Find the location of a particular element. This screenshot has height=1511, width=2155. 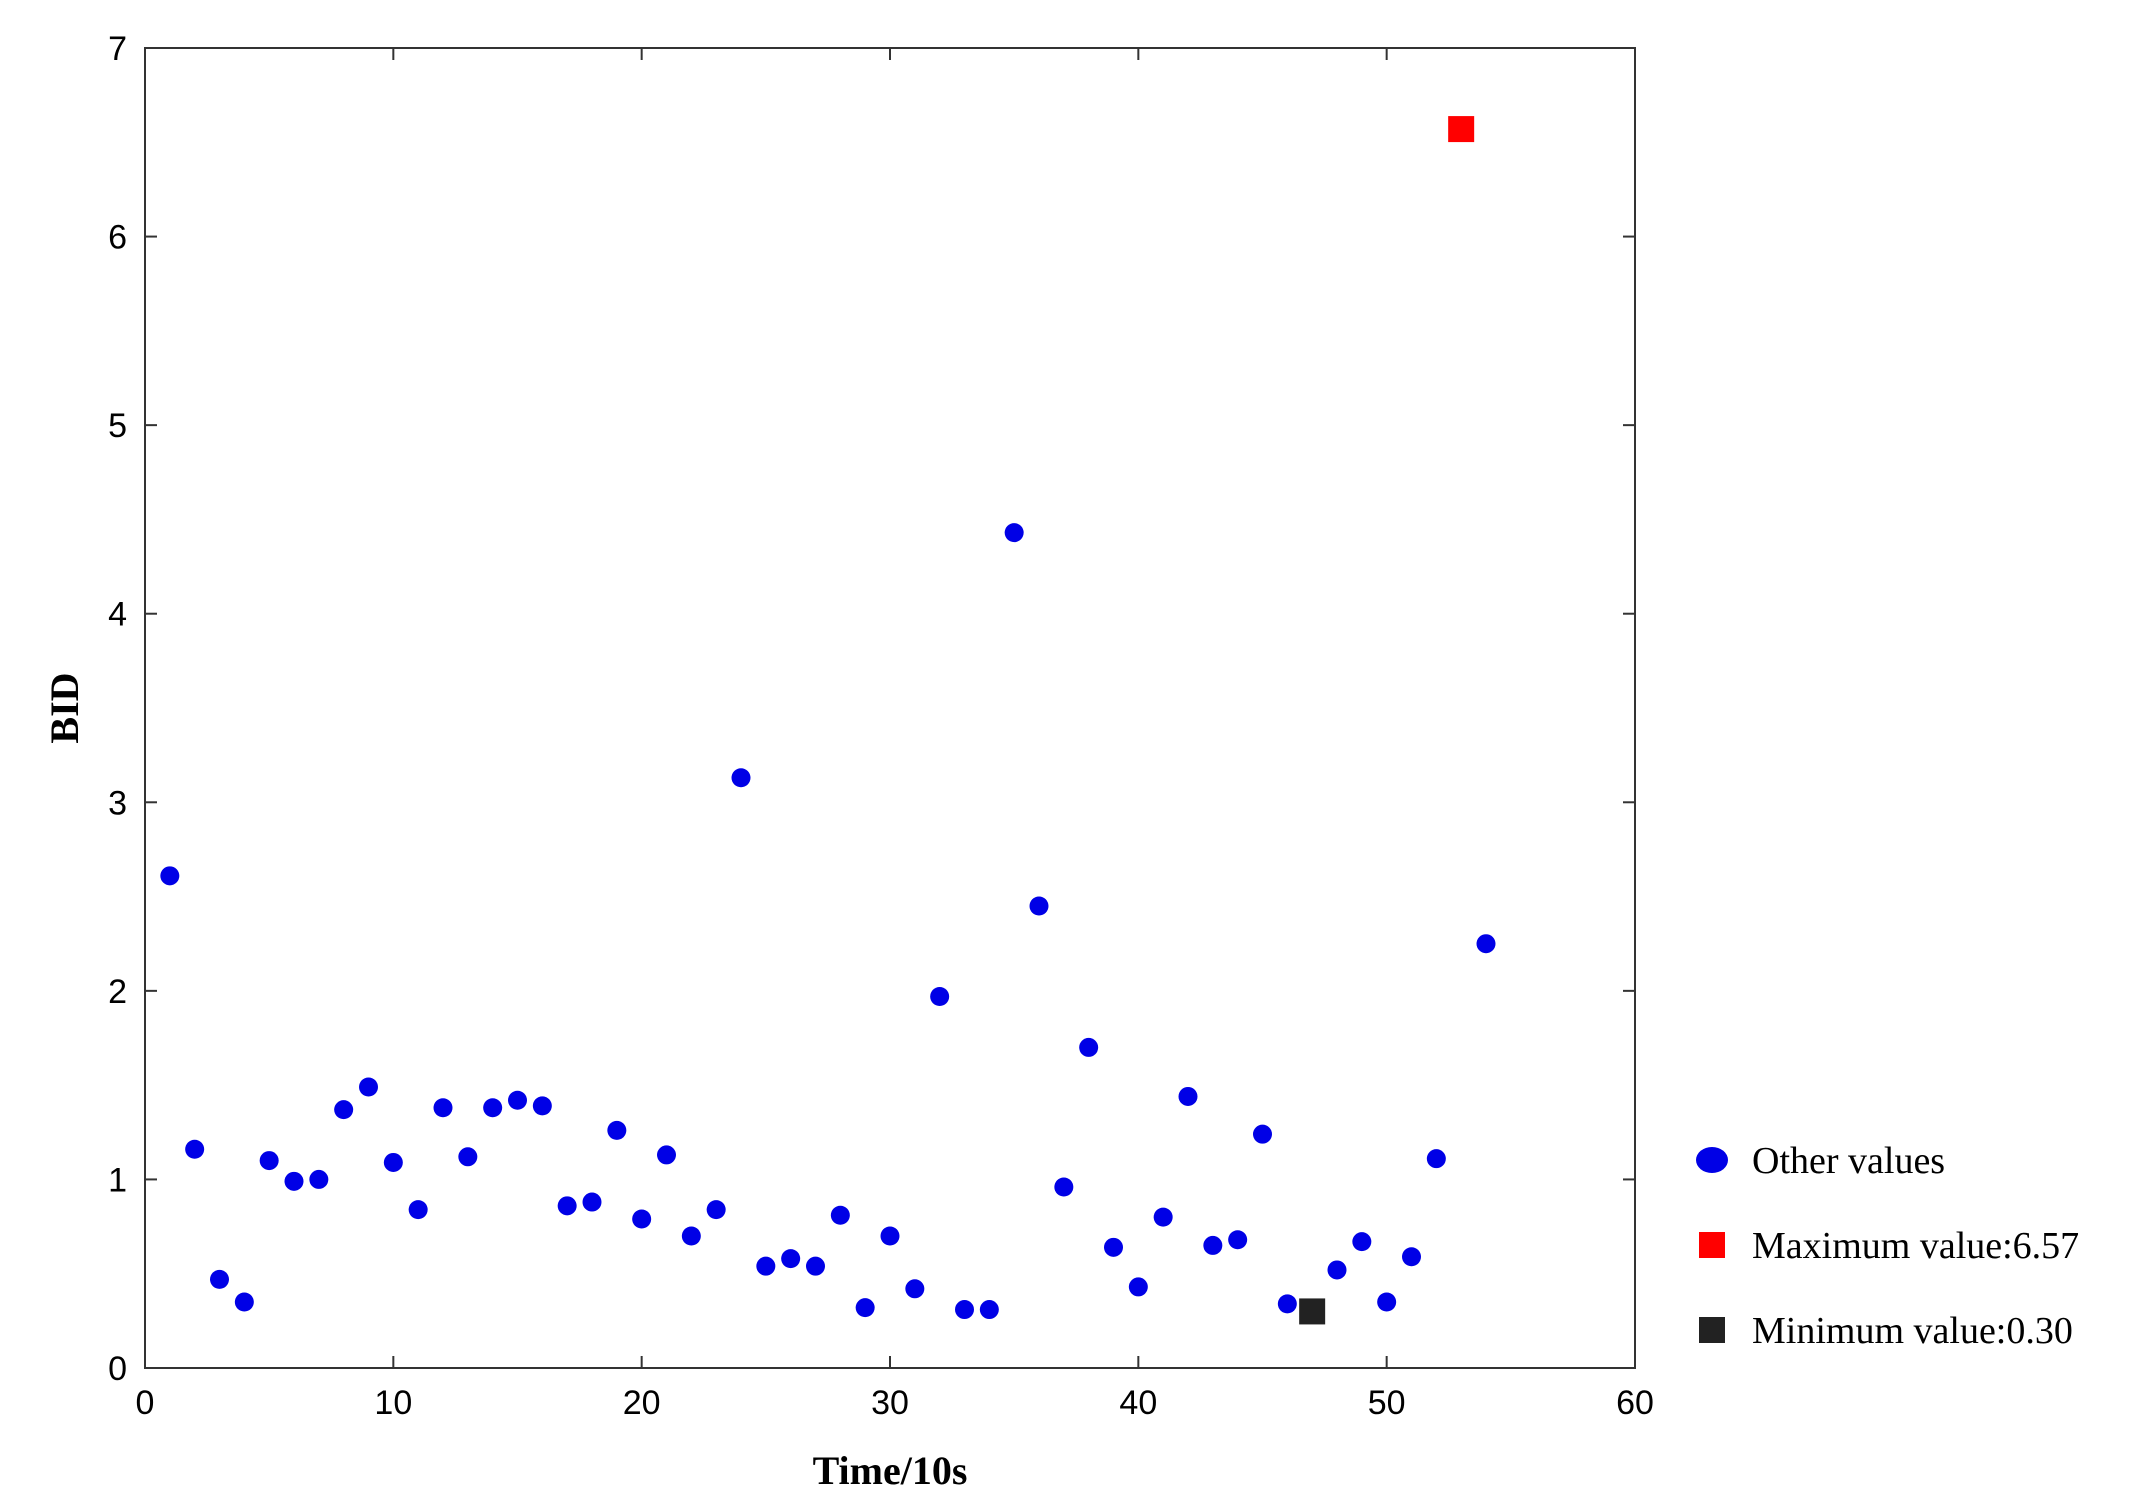

y-tick-label: 0 is located at coordinates (117, 1369).